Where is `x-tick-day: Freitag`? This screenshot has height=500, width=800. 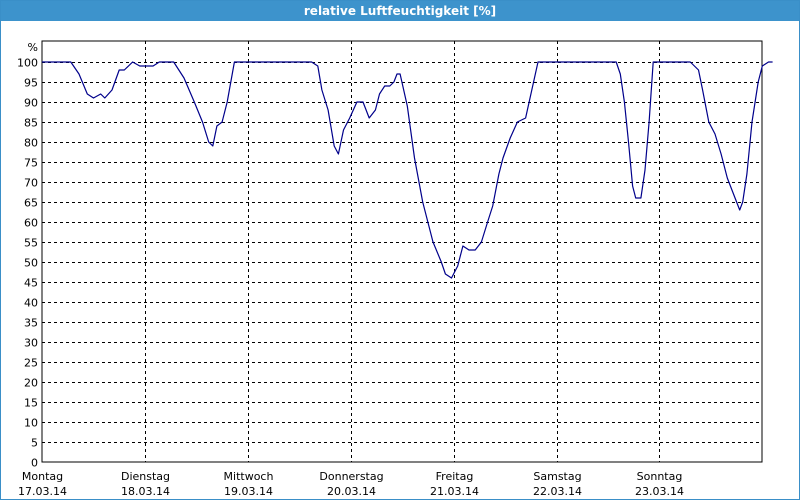
x-tick-day: Freitag is located at coordinates (455, 476).